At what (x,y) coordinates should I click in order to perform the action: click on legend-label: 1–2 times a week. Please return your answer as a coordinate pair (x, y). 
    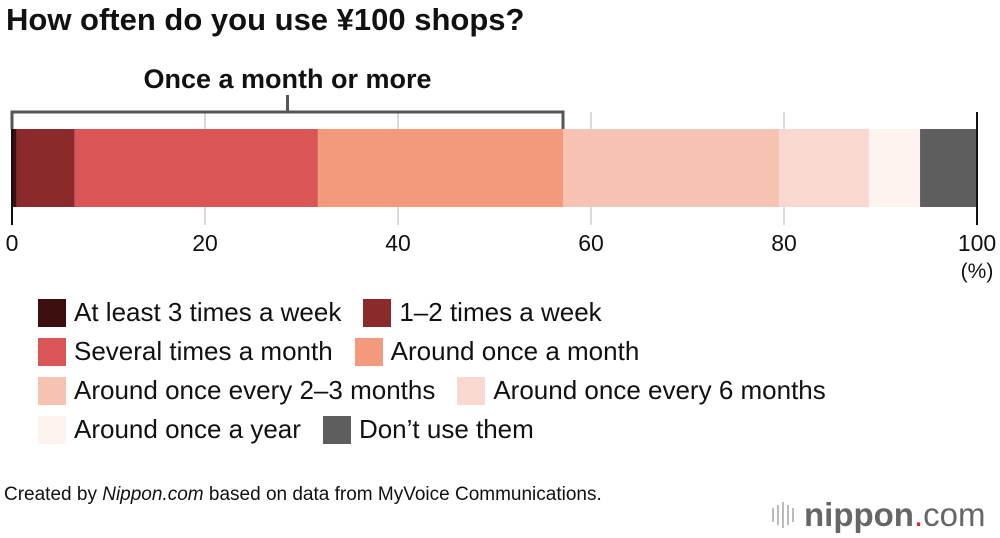
    Looking at the image, I should click on (500, 312).